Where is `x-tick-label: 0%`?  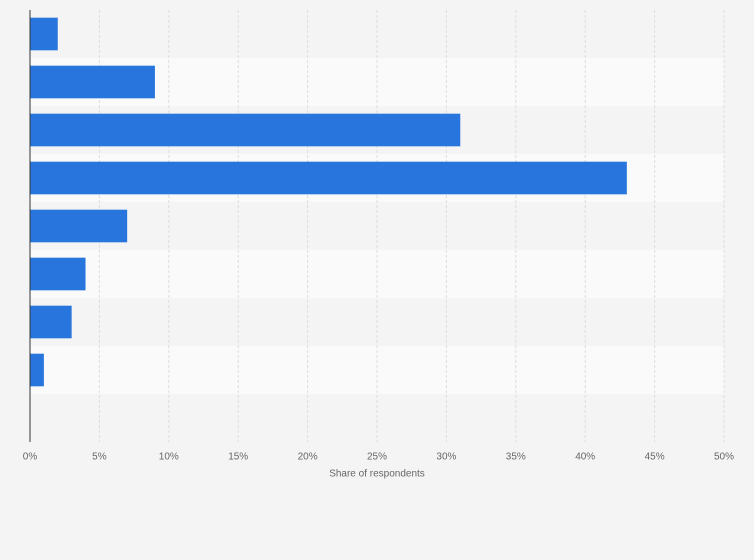 x-tick-label: 0% is located at coordinates (30, 457).